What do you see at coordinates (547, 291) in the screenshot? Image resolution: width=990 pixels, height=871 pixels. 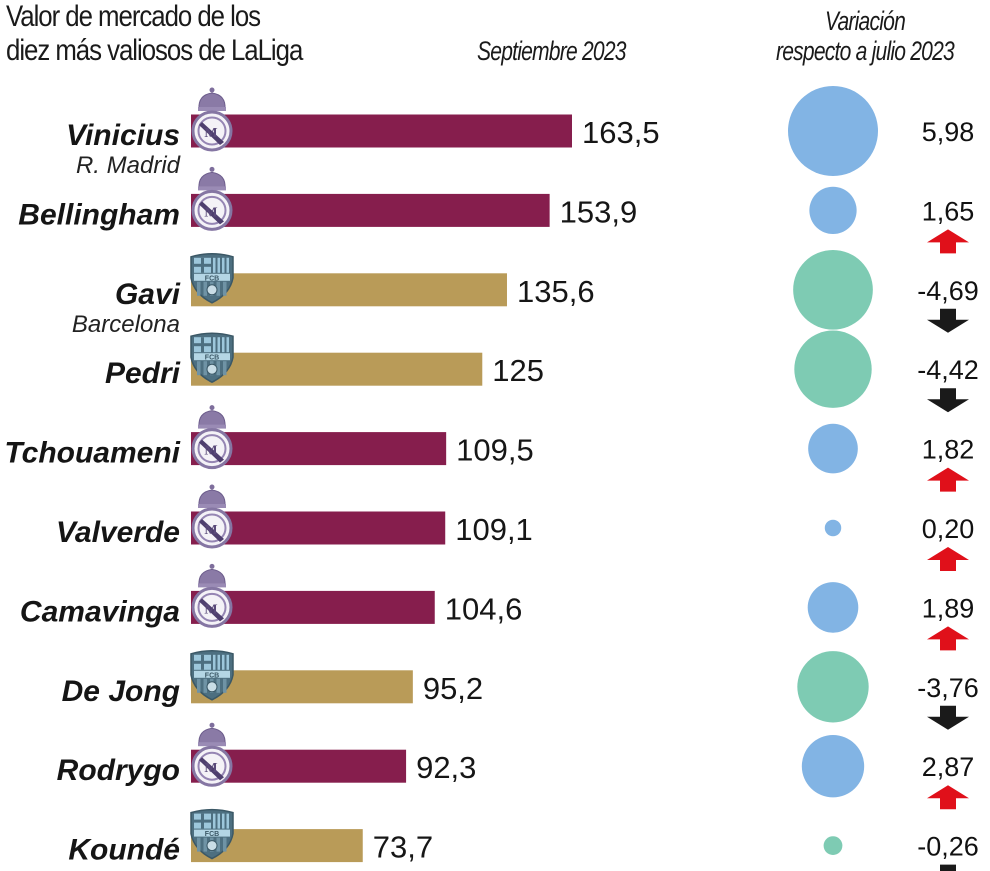 I see `bar-row: Gavi FCB 135,6 -4,69` at bounding box center [547, 291].